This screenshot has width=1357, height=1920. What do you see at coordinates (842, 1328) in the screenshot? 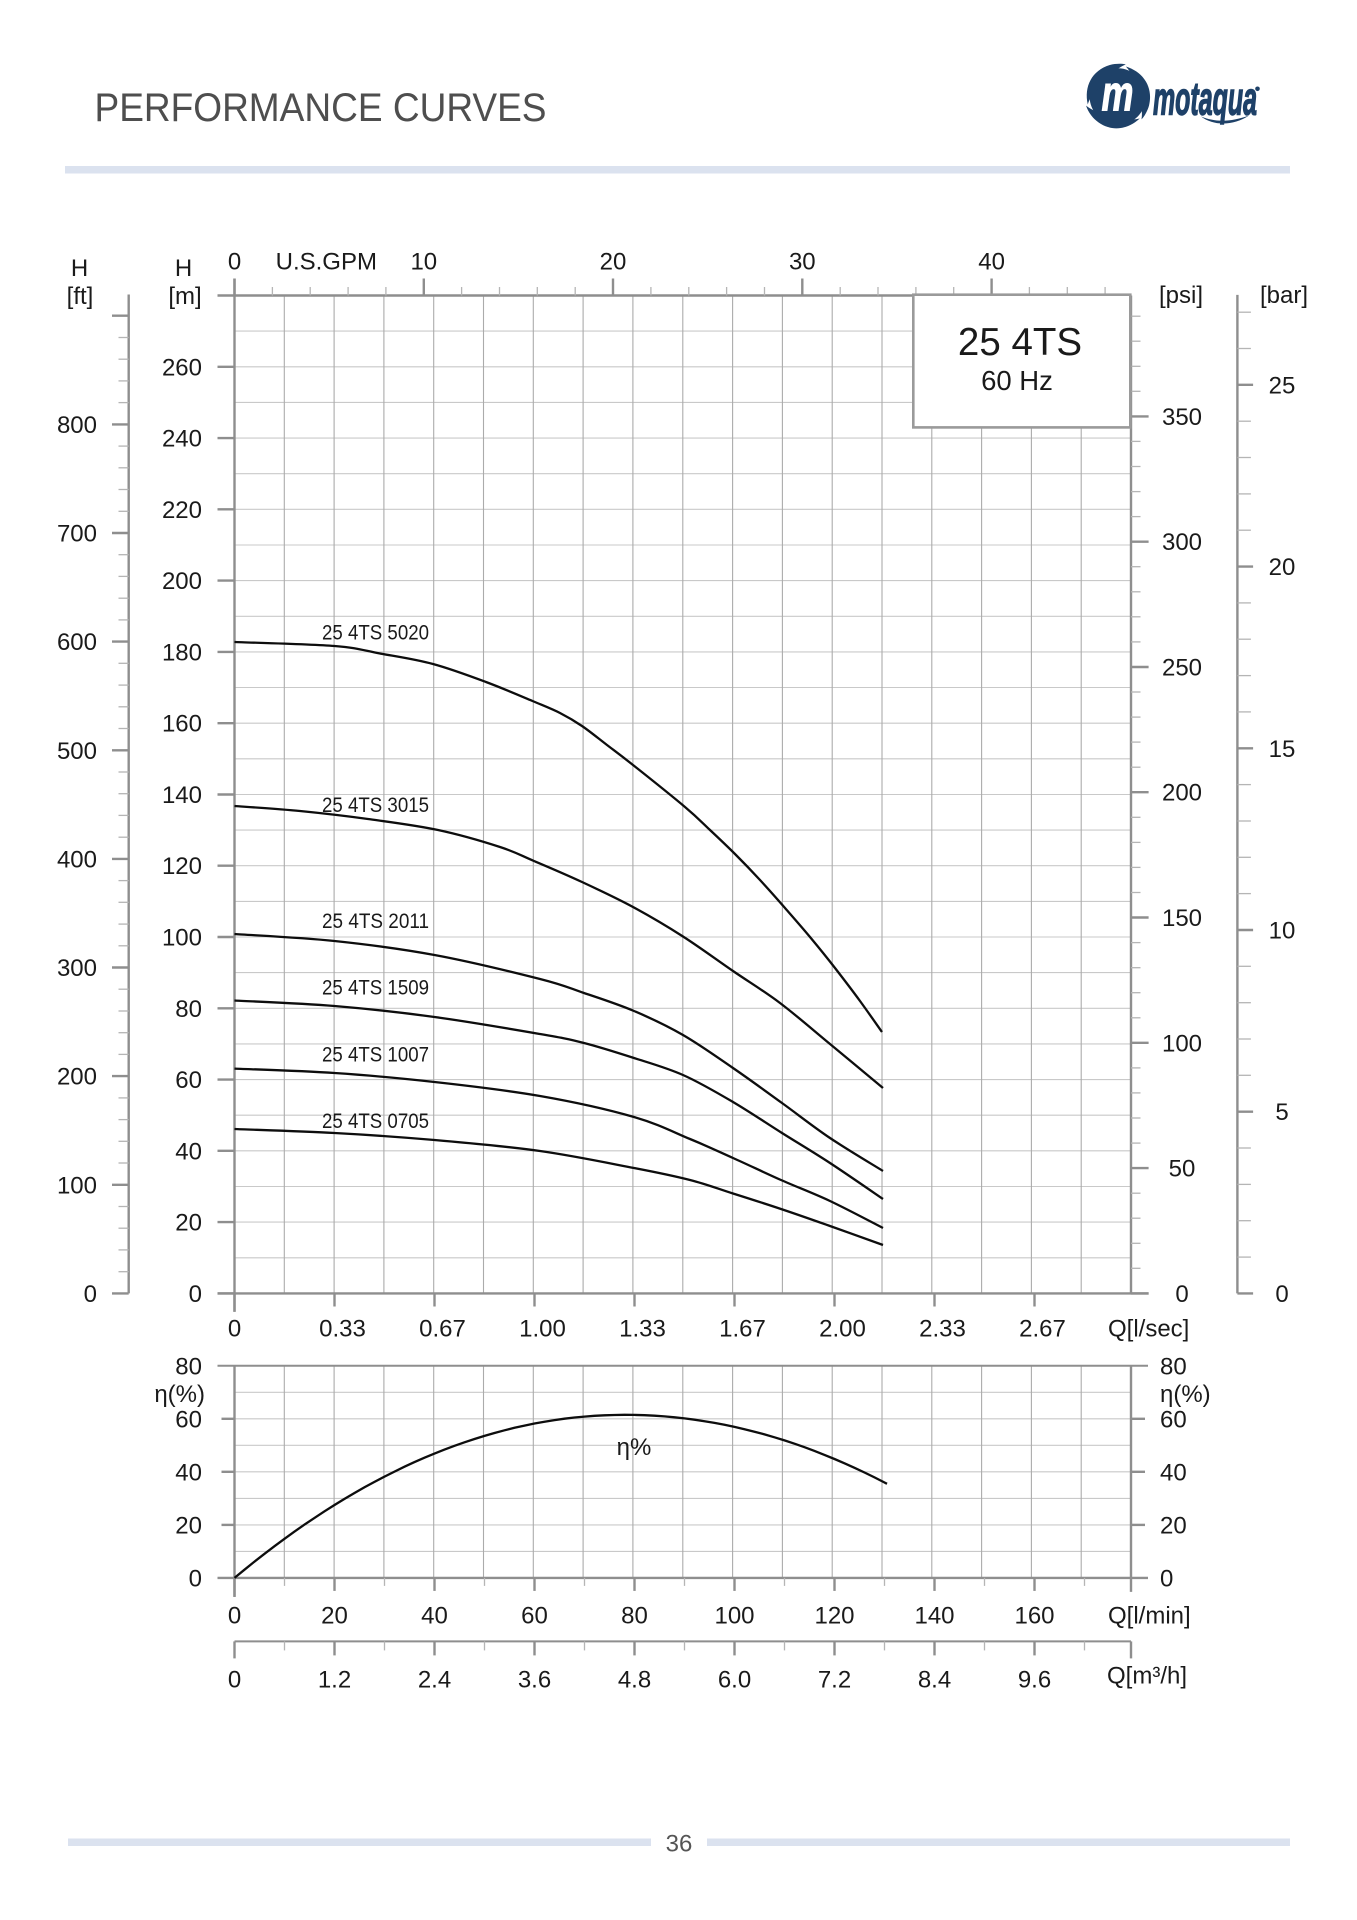
I see `svg-text: 2.00` at bounding box center [842, 1328].